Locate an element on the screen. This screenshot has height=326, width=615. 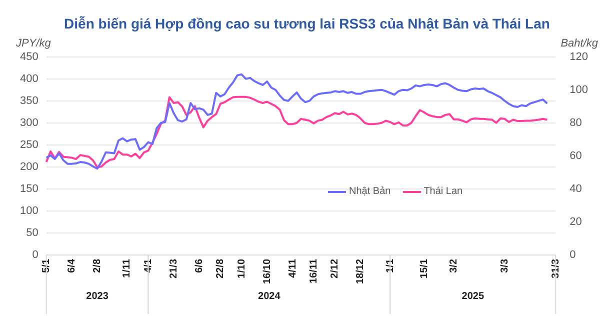
y2-axis-title: Baht/kg is located at coordinates (579, 43).